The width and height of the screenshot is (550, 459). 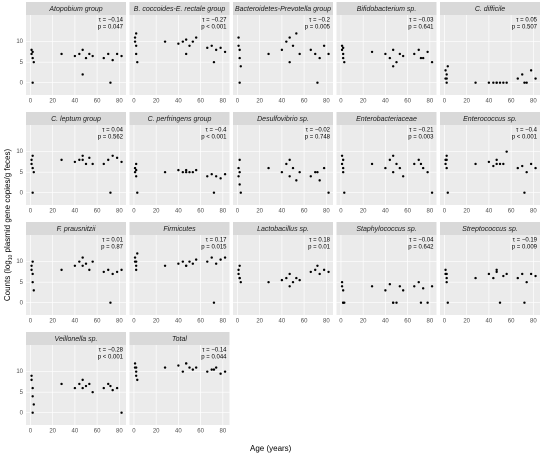 What do you see at coordinates (421, 248) in the screenshot?
I see `annotation: p = 0.642` at bounding box center [421, 248].